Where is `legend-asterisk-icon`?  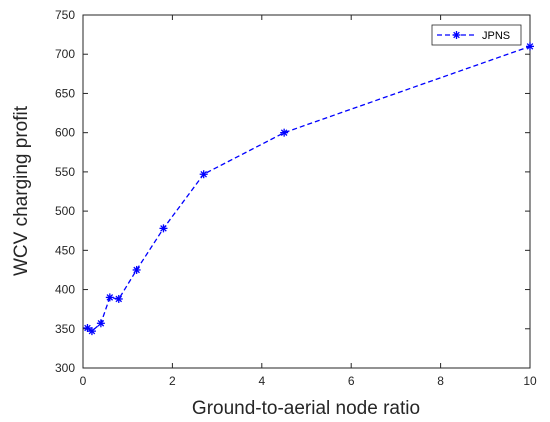 legend-asterisk-icon is located at coordinates (456, 35).